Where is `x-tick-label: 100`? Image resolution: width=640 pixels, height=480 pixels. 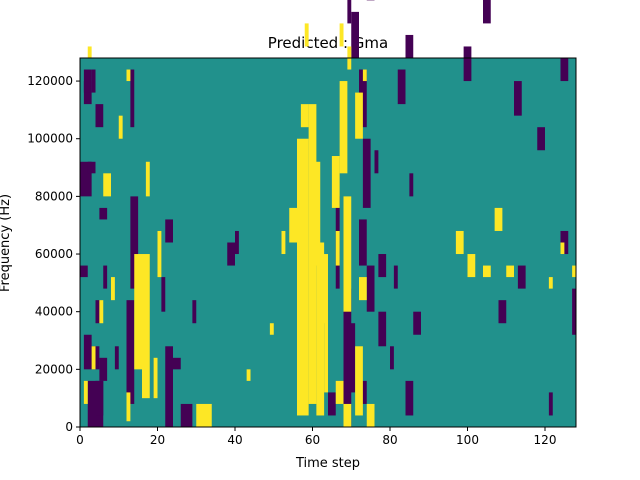
x-tick-label: 100 is located at coordinates (467, 440).